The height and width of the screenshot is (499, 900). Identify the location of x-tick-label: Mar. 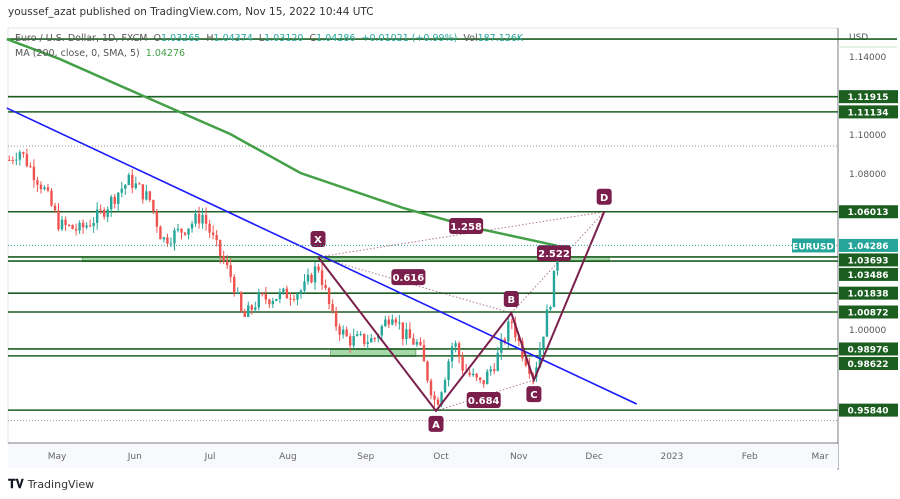
(820, 457).